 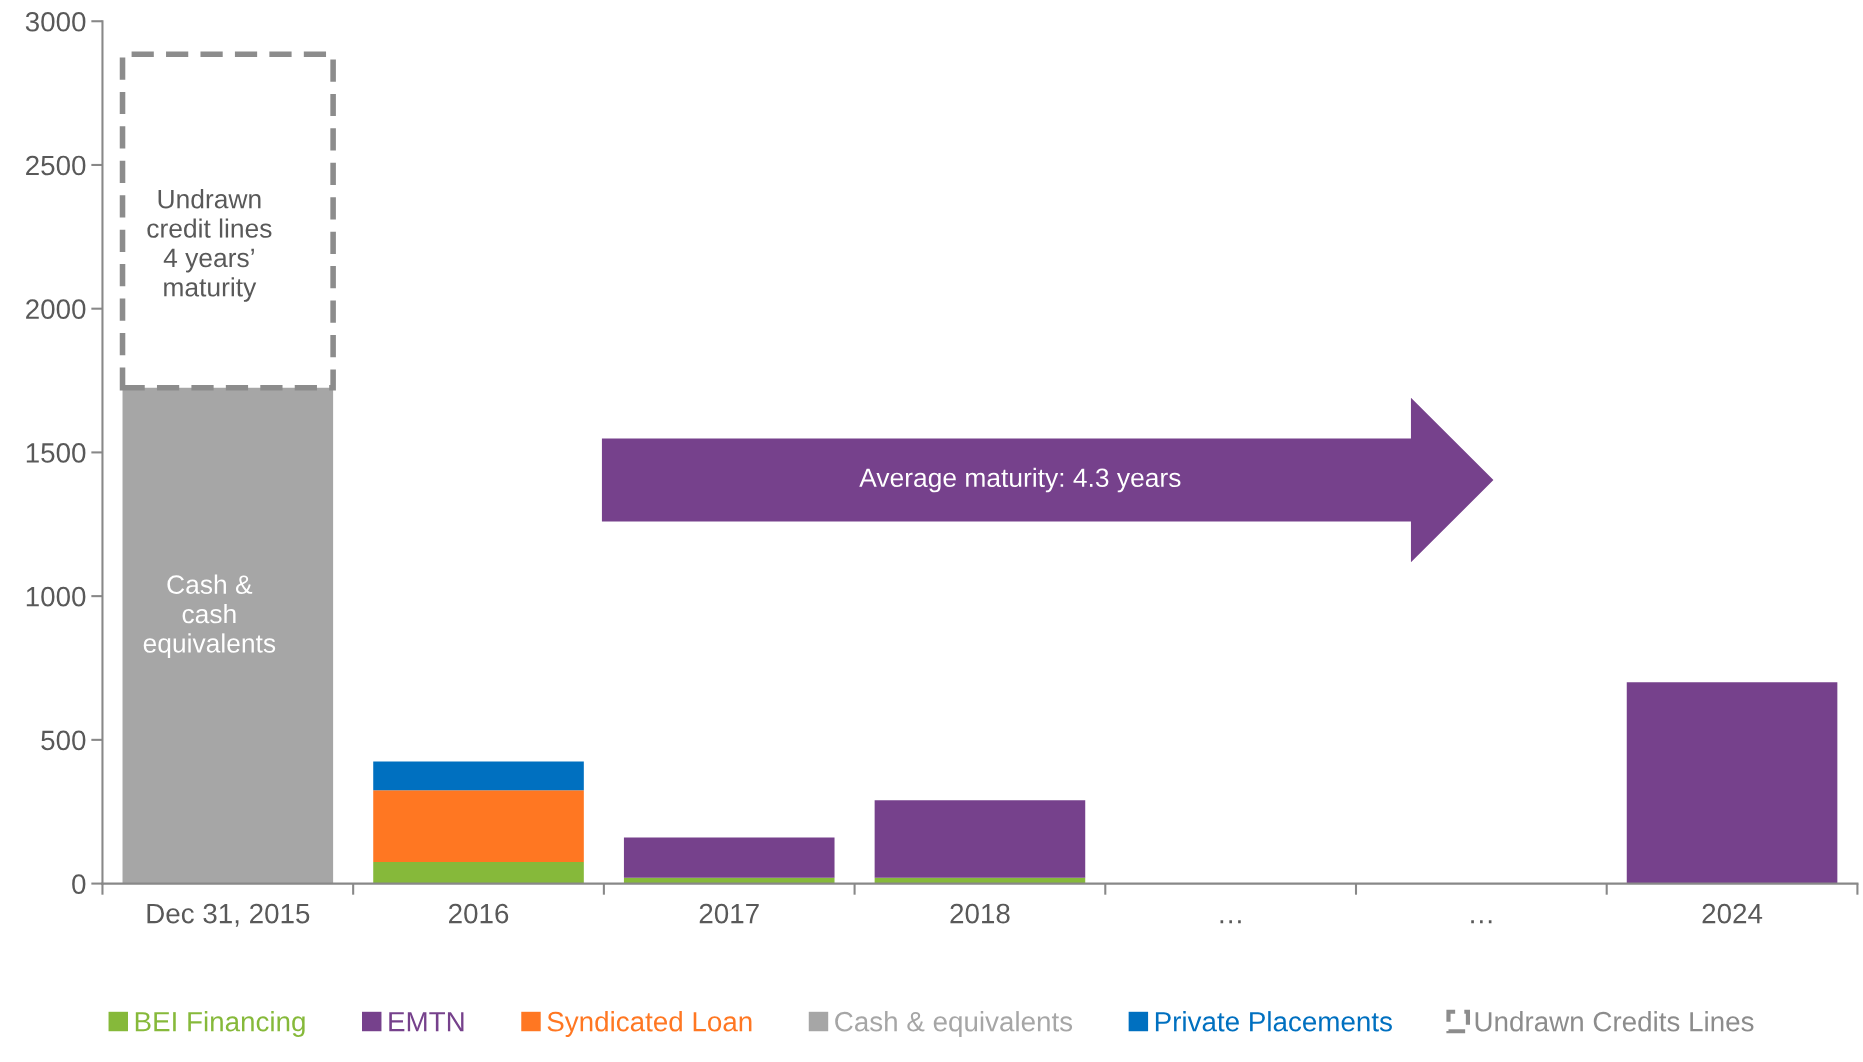 What do you see at coordinates (426, 1022) in the screenshot?
I see `legend-label: EMTN` at bounding box center [426, 1022].